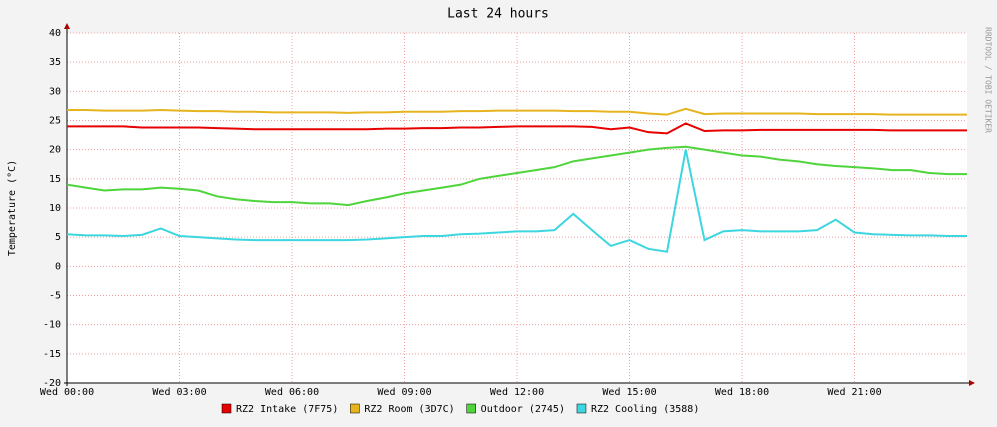 The width and height of the screenshot is (997, 427). Describe the element at coordinates (854, 392) in the screenshot. I see `x-tick-label: Wed 21:00` at that location.